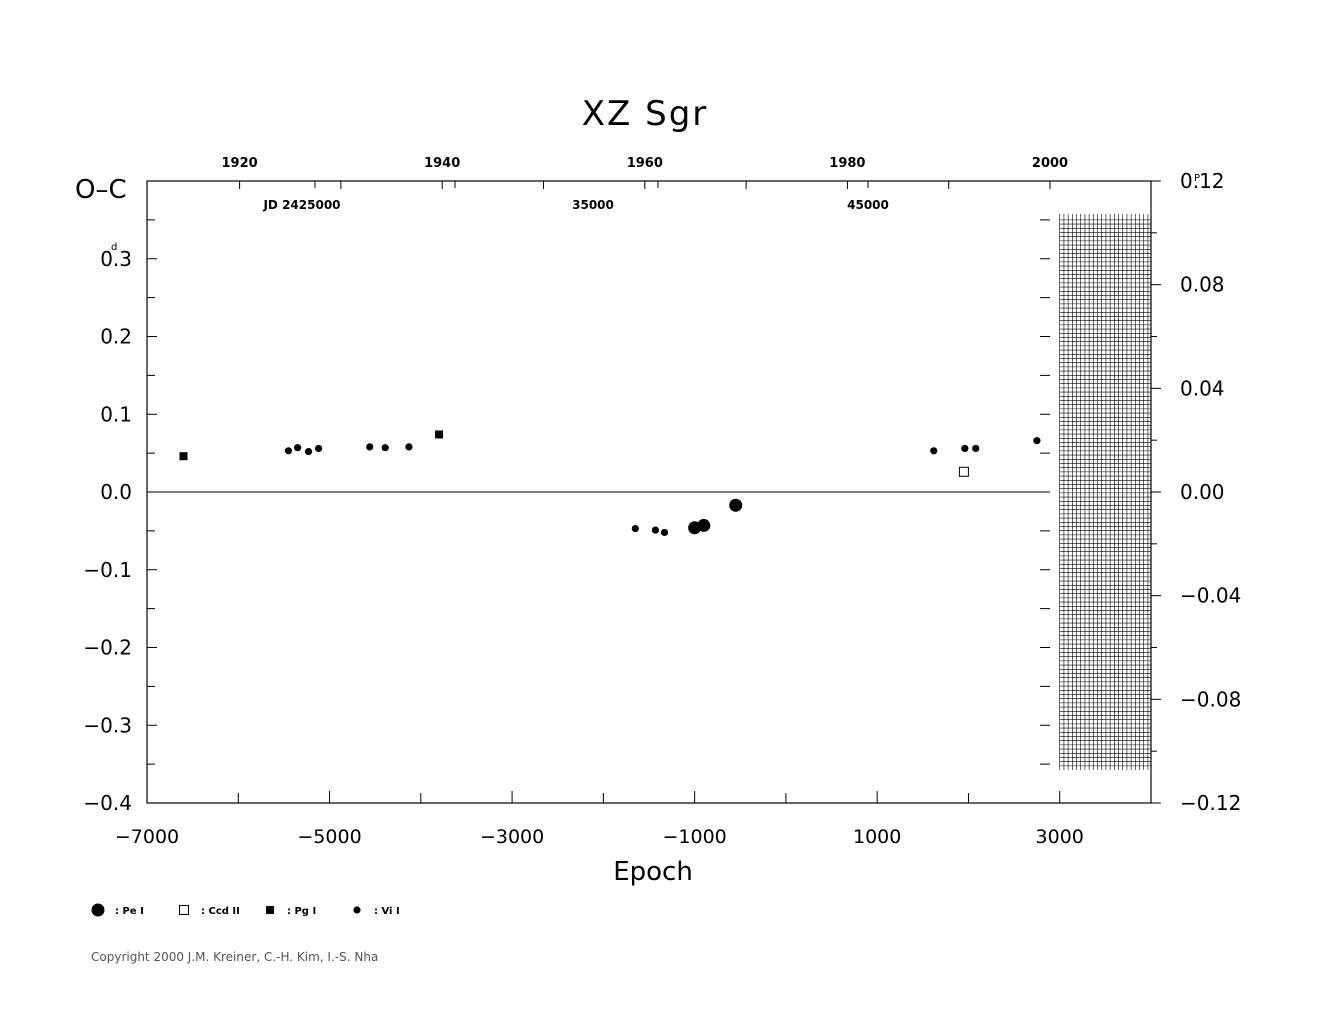  I want to click on top-year-label: 1980, so click(847, 163).